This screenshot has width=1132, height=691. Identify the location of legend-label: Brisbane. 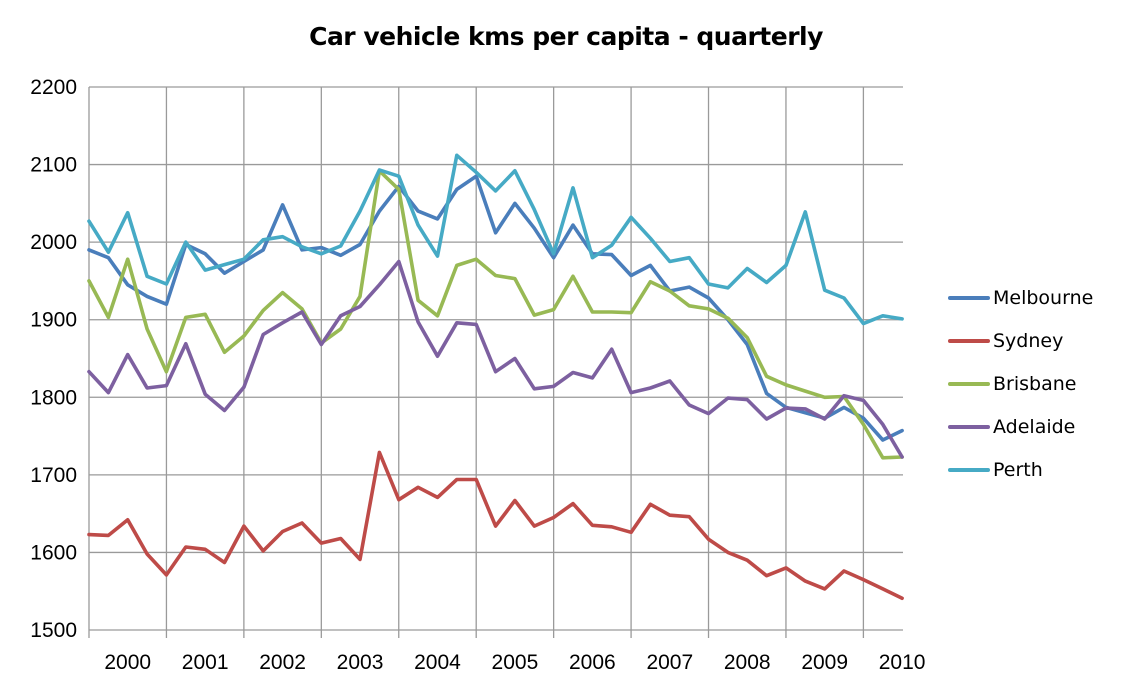
(1035, 383).